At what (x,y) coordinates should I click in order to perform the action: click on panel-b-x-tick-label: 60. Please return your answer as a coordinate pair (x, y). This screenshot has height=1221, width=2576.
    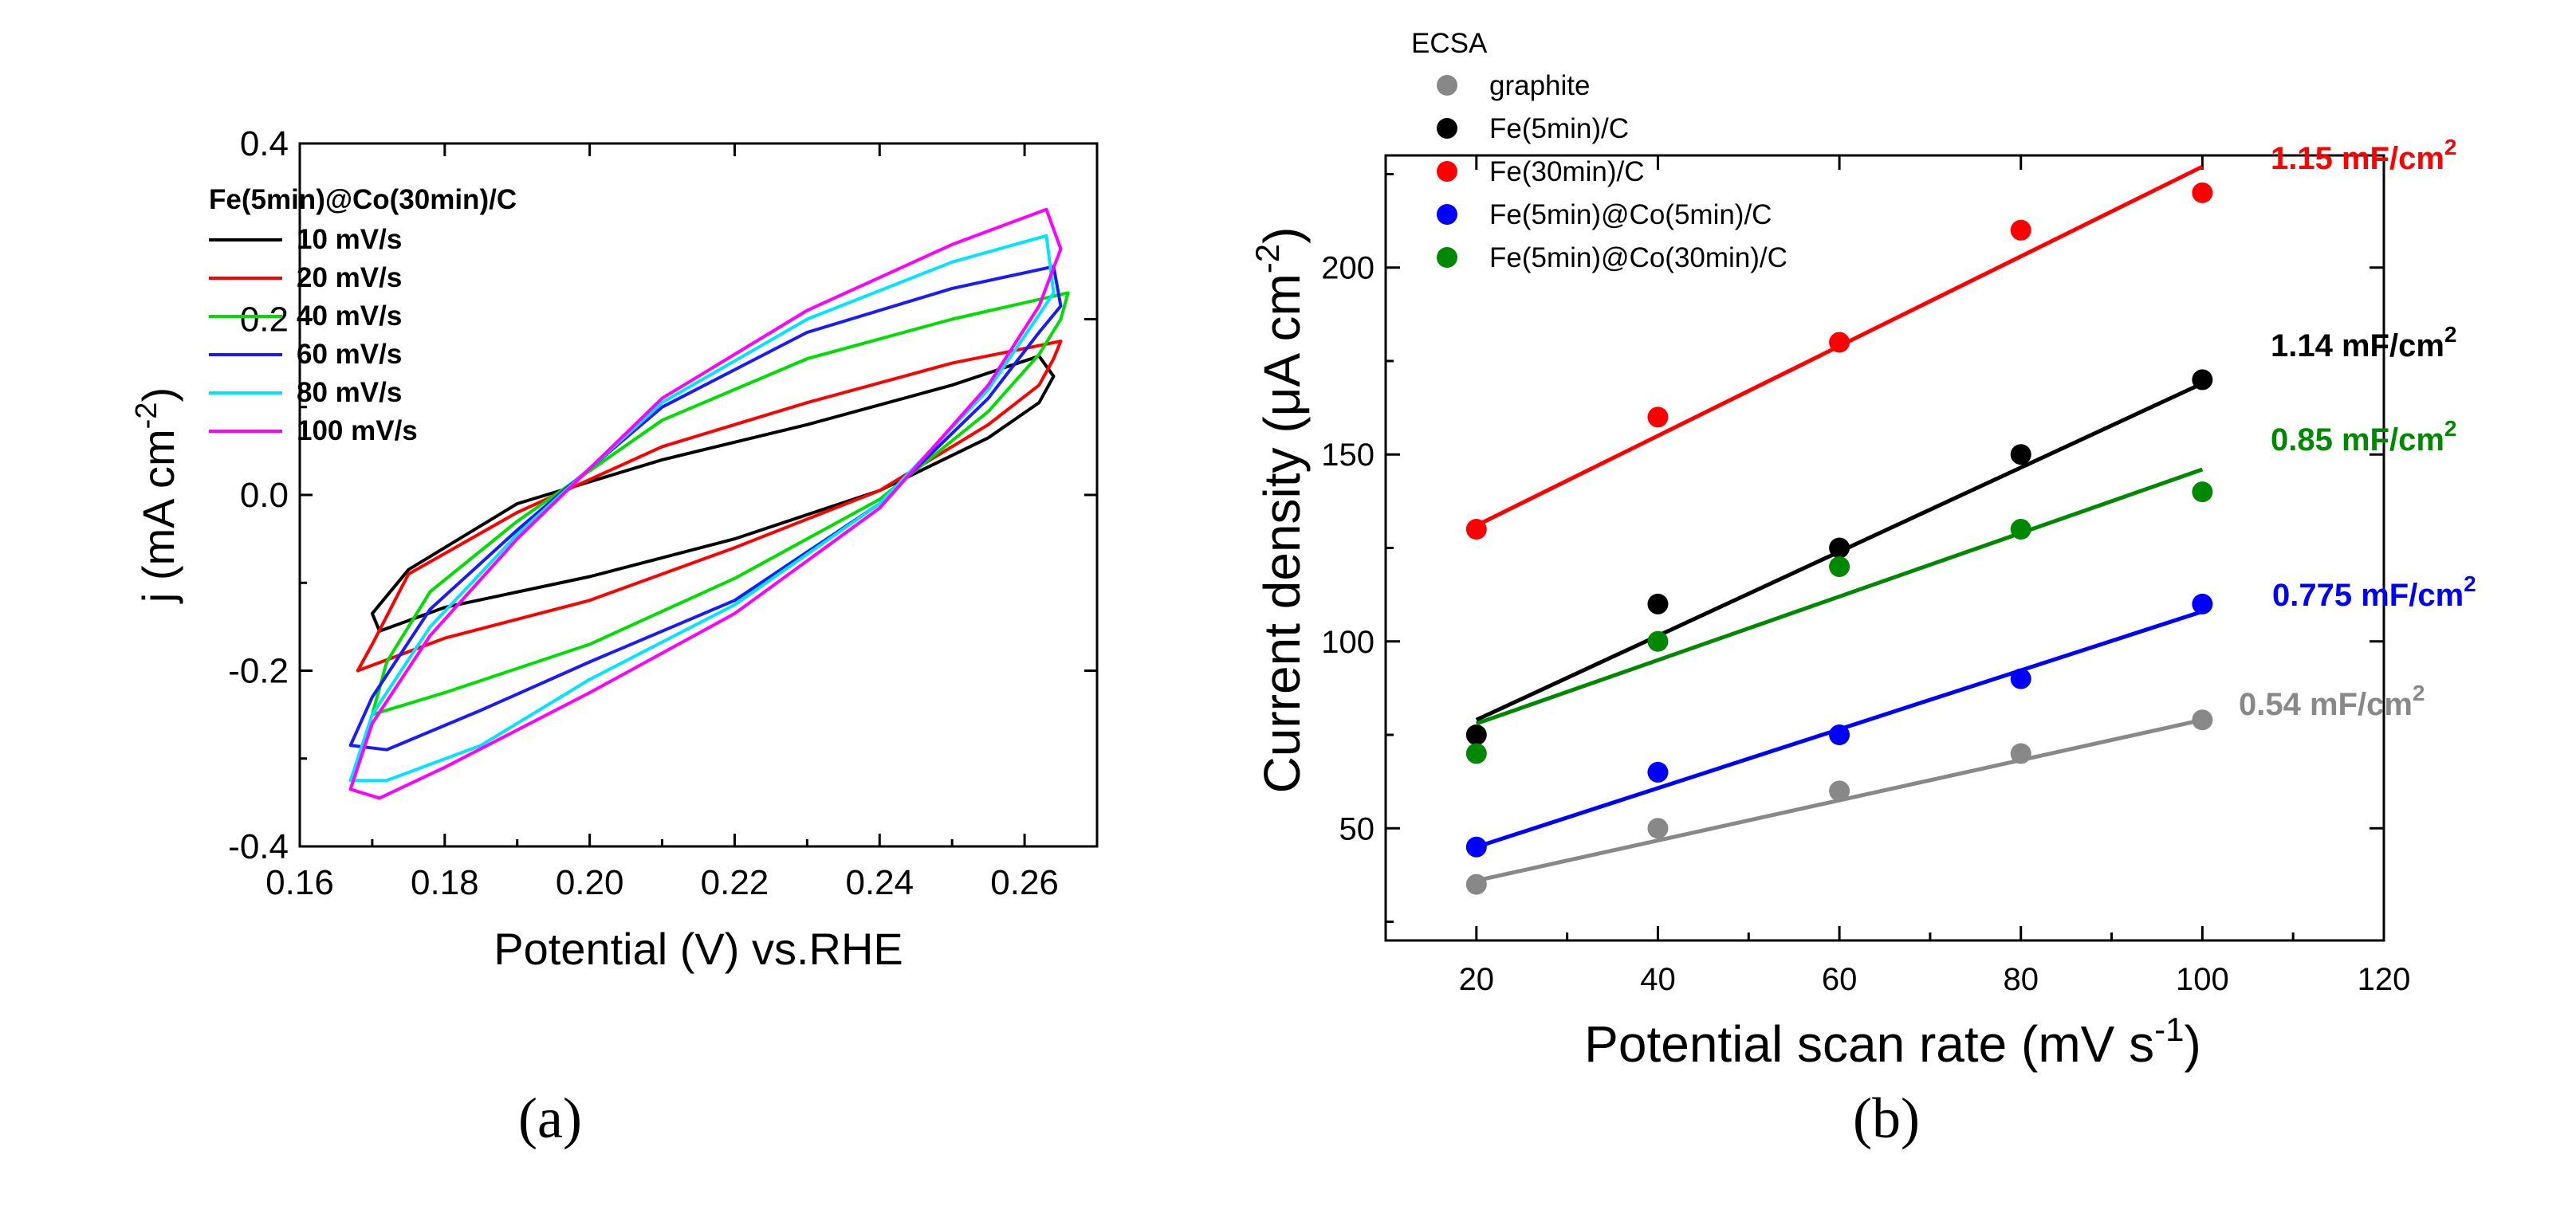
    Looking at the image, I should click on (1840, 979).